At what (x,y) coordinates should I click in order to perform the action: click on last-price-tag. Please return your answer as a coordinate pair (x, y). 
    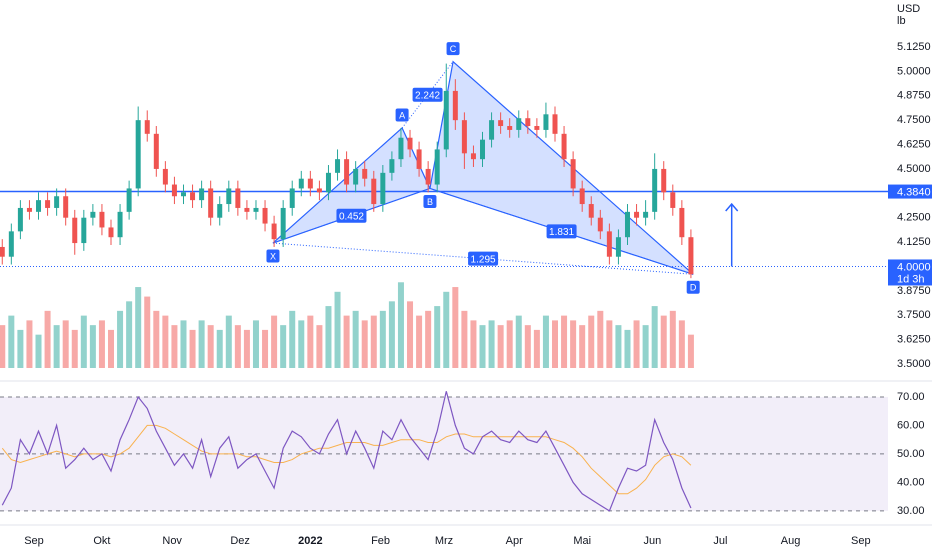
    Looking at the image, I should click on (910, 272).